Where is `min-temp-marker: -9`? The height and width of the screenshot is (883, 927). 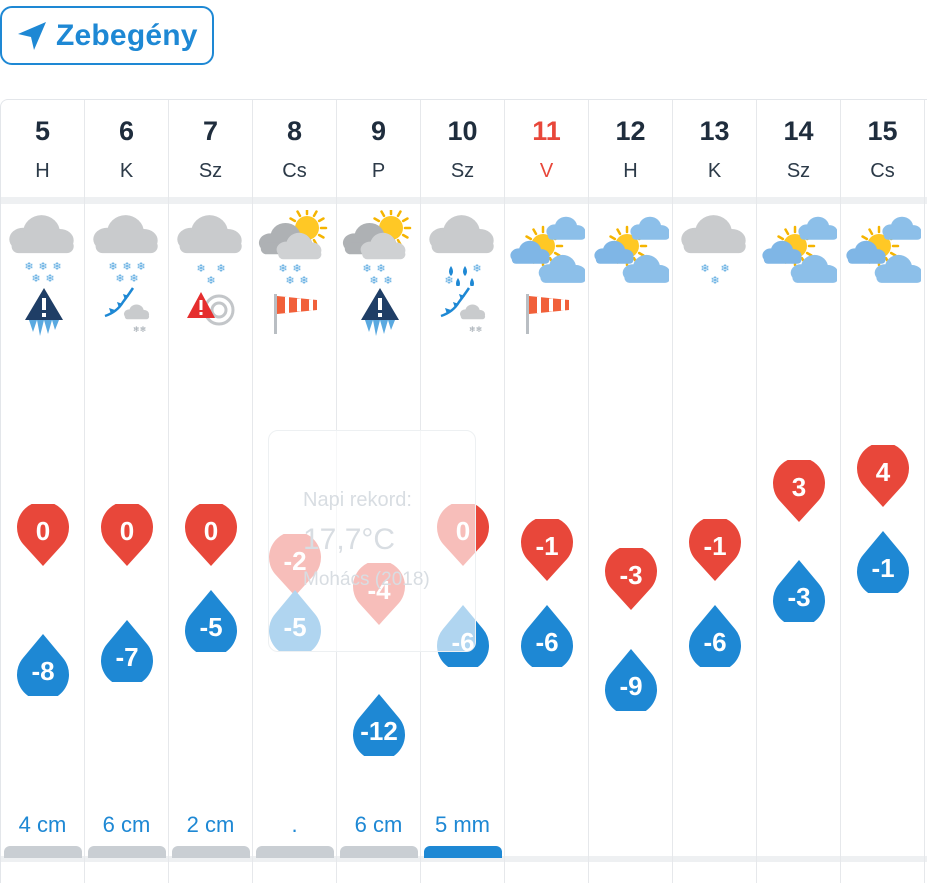
min-temp-marker: -9 is located at coordinates (631, 679).